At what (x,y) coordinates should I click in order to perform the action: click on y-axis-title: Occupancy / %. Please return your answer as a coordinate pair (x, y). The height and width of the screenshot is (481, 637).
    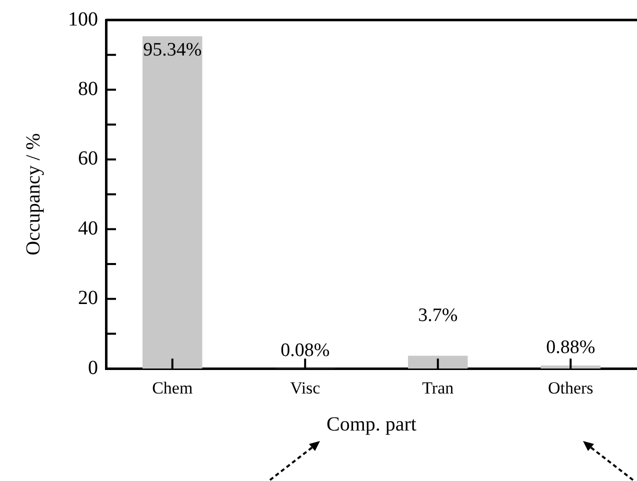
    Looking at the image, I should click on (33, 194).